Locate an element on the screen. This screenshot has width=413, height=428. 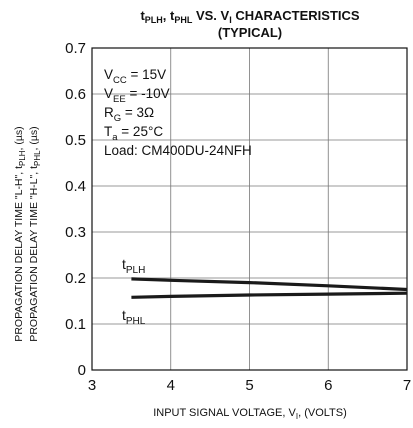
condition-line-1: VEE = -10V is located at coordinates (137, 95).